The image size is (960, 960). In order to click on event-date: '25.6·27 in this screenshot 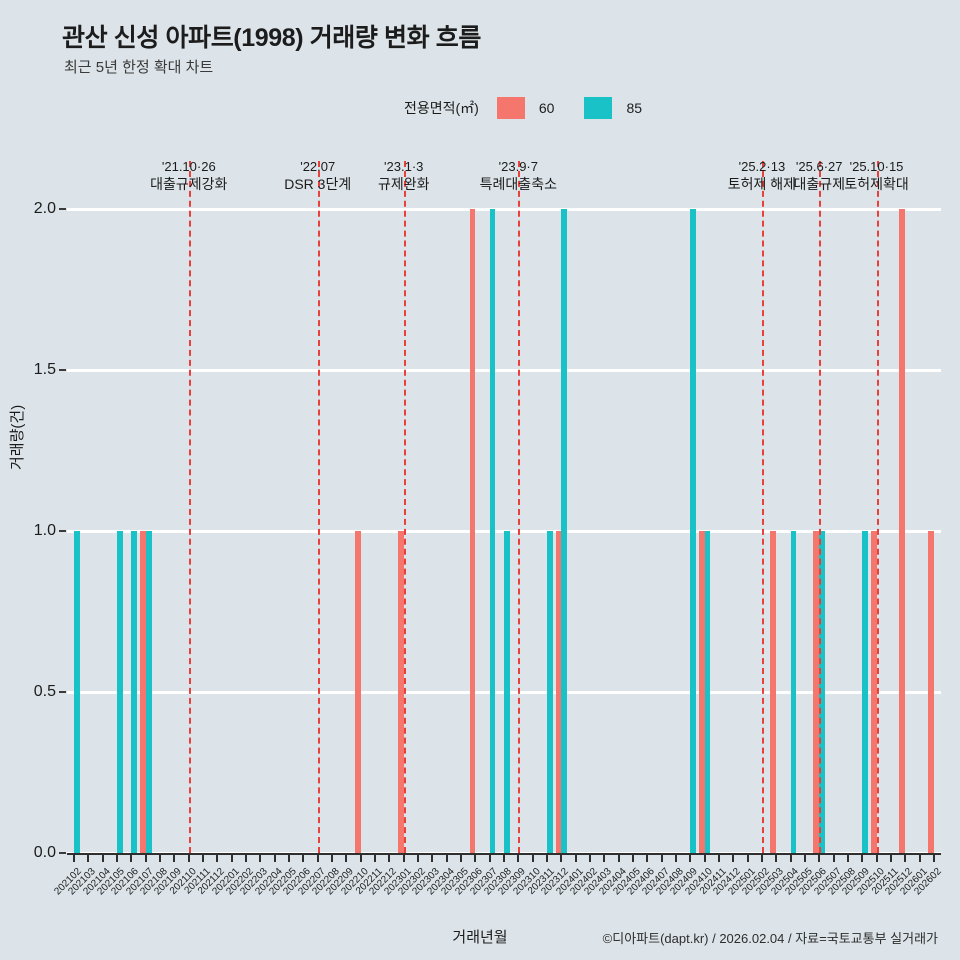, I will do `click(819, 166)`.